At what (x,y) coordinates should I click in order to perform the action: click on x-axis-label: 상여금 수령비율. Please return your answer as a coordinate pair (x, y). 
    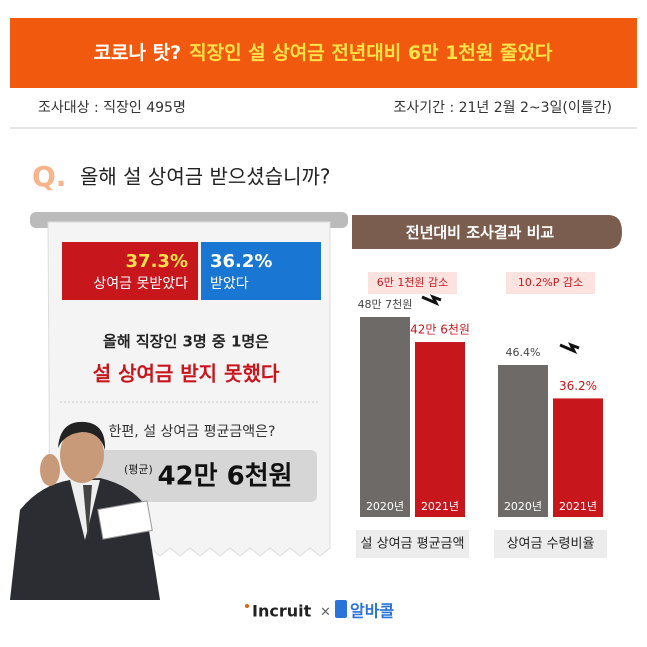
    Looking at the image, I should click on (551, 544).